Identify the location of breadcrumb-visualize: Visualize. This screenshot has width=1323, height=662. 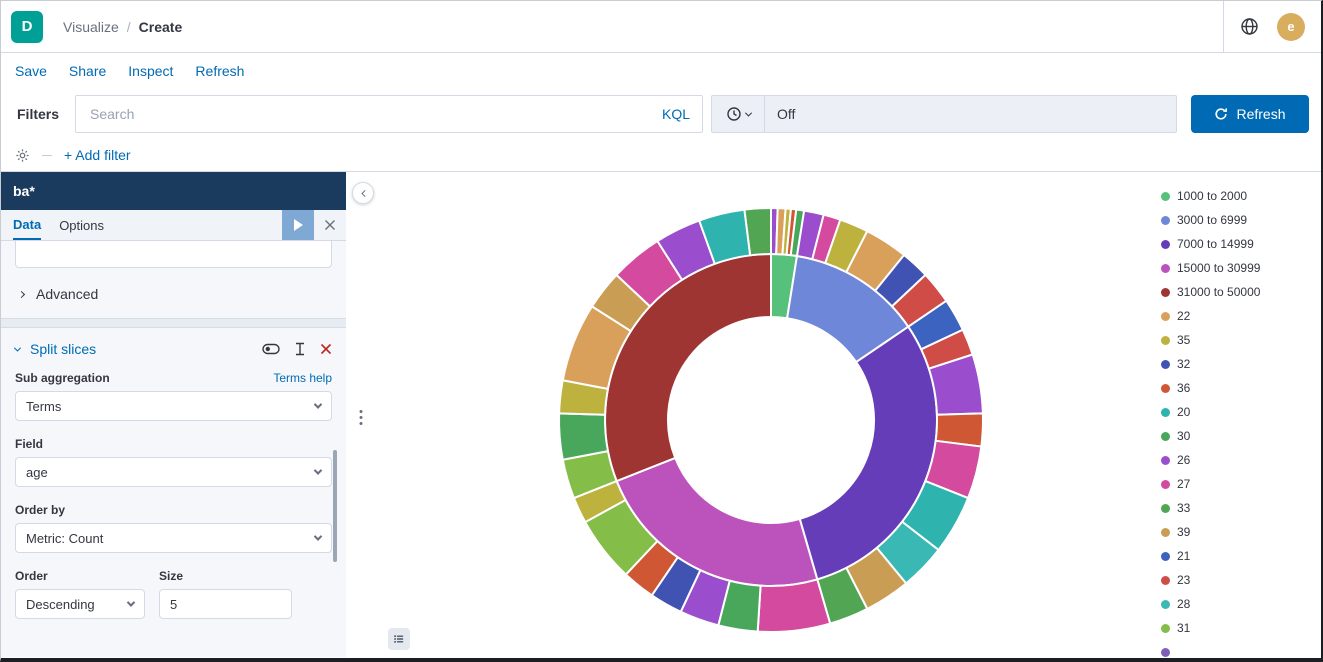
(91, 26).